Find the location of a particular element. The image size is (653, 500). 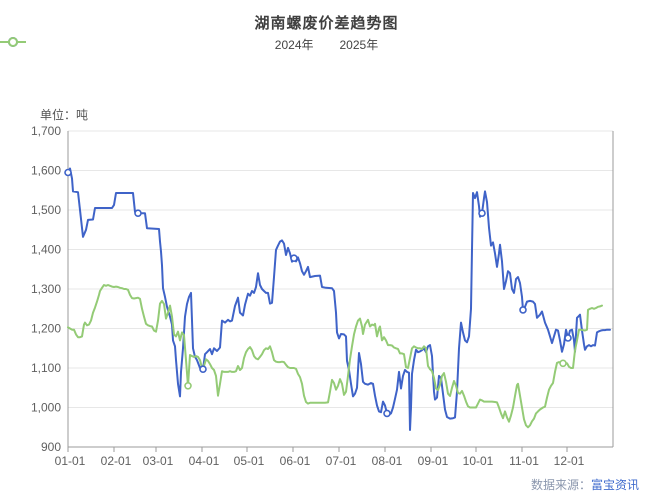

x-tick-label: 01-01 is located at coordinates (70, 461).